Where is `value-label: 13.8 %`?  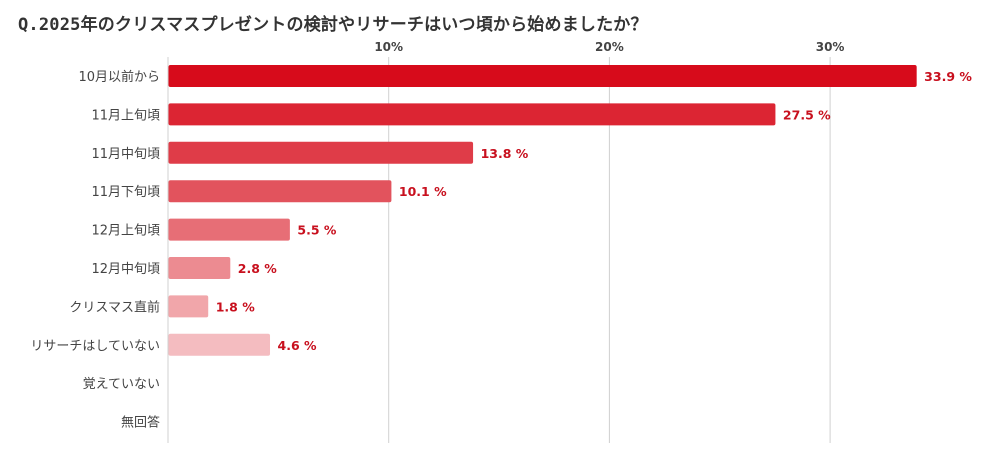
value-label: 13.8 % is located at coordinates (505, 153).